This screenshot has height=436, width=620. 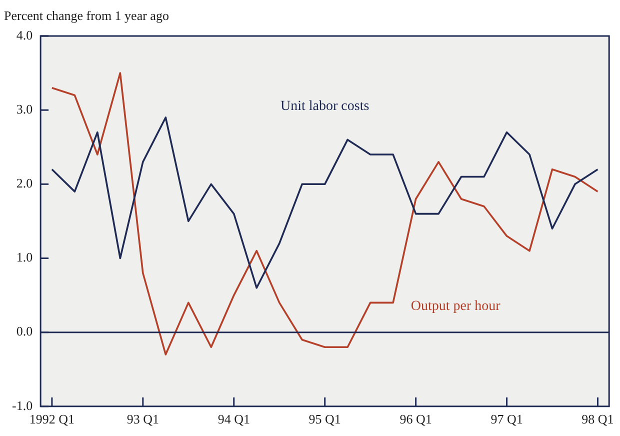 What do you see at coordinates (234, 419) in the screenshot?
I see `x-tick-label: 94 Q1` at bounding box center [234, 419].